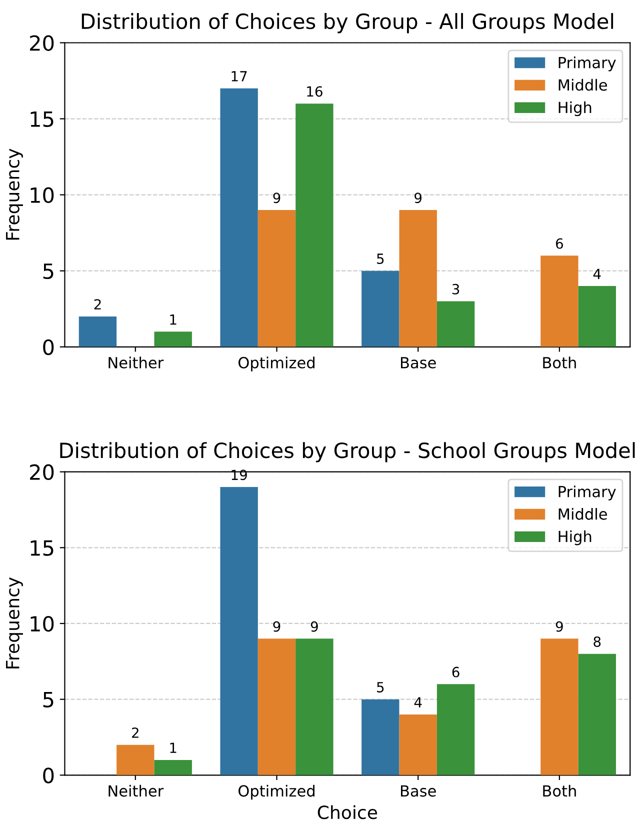 This screenshot has height=822, width=641. I want to click on chart-title: Distribution of Choices by Group - All Groups Model, so click(348, 23).